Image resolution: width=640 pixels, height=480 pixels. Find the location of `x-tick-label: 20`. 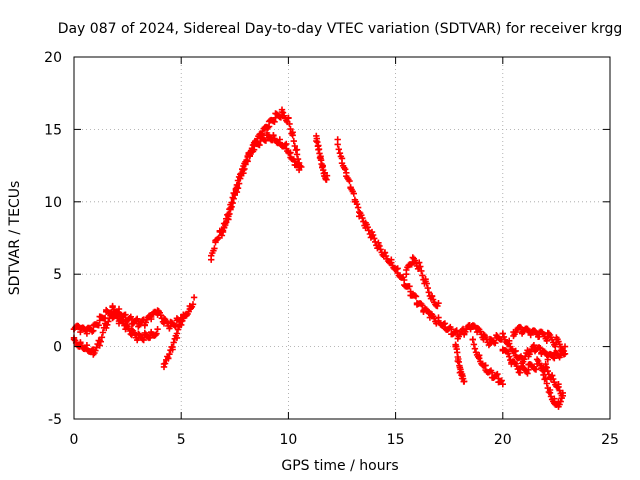

x-tick-label: 20 is located at coordinates (503, 440).